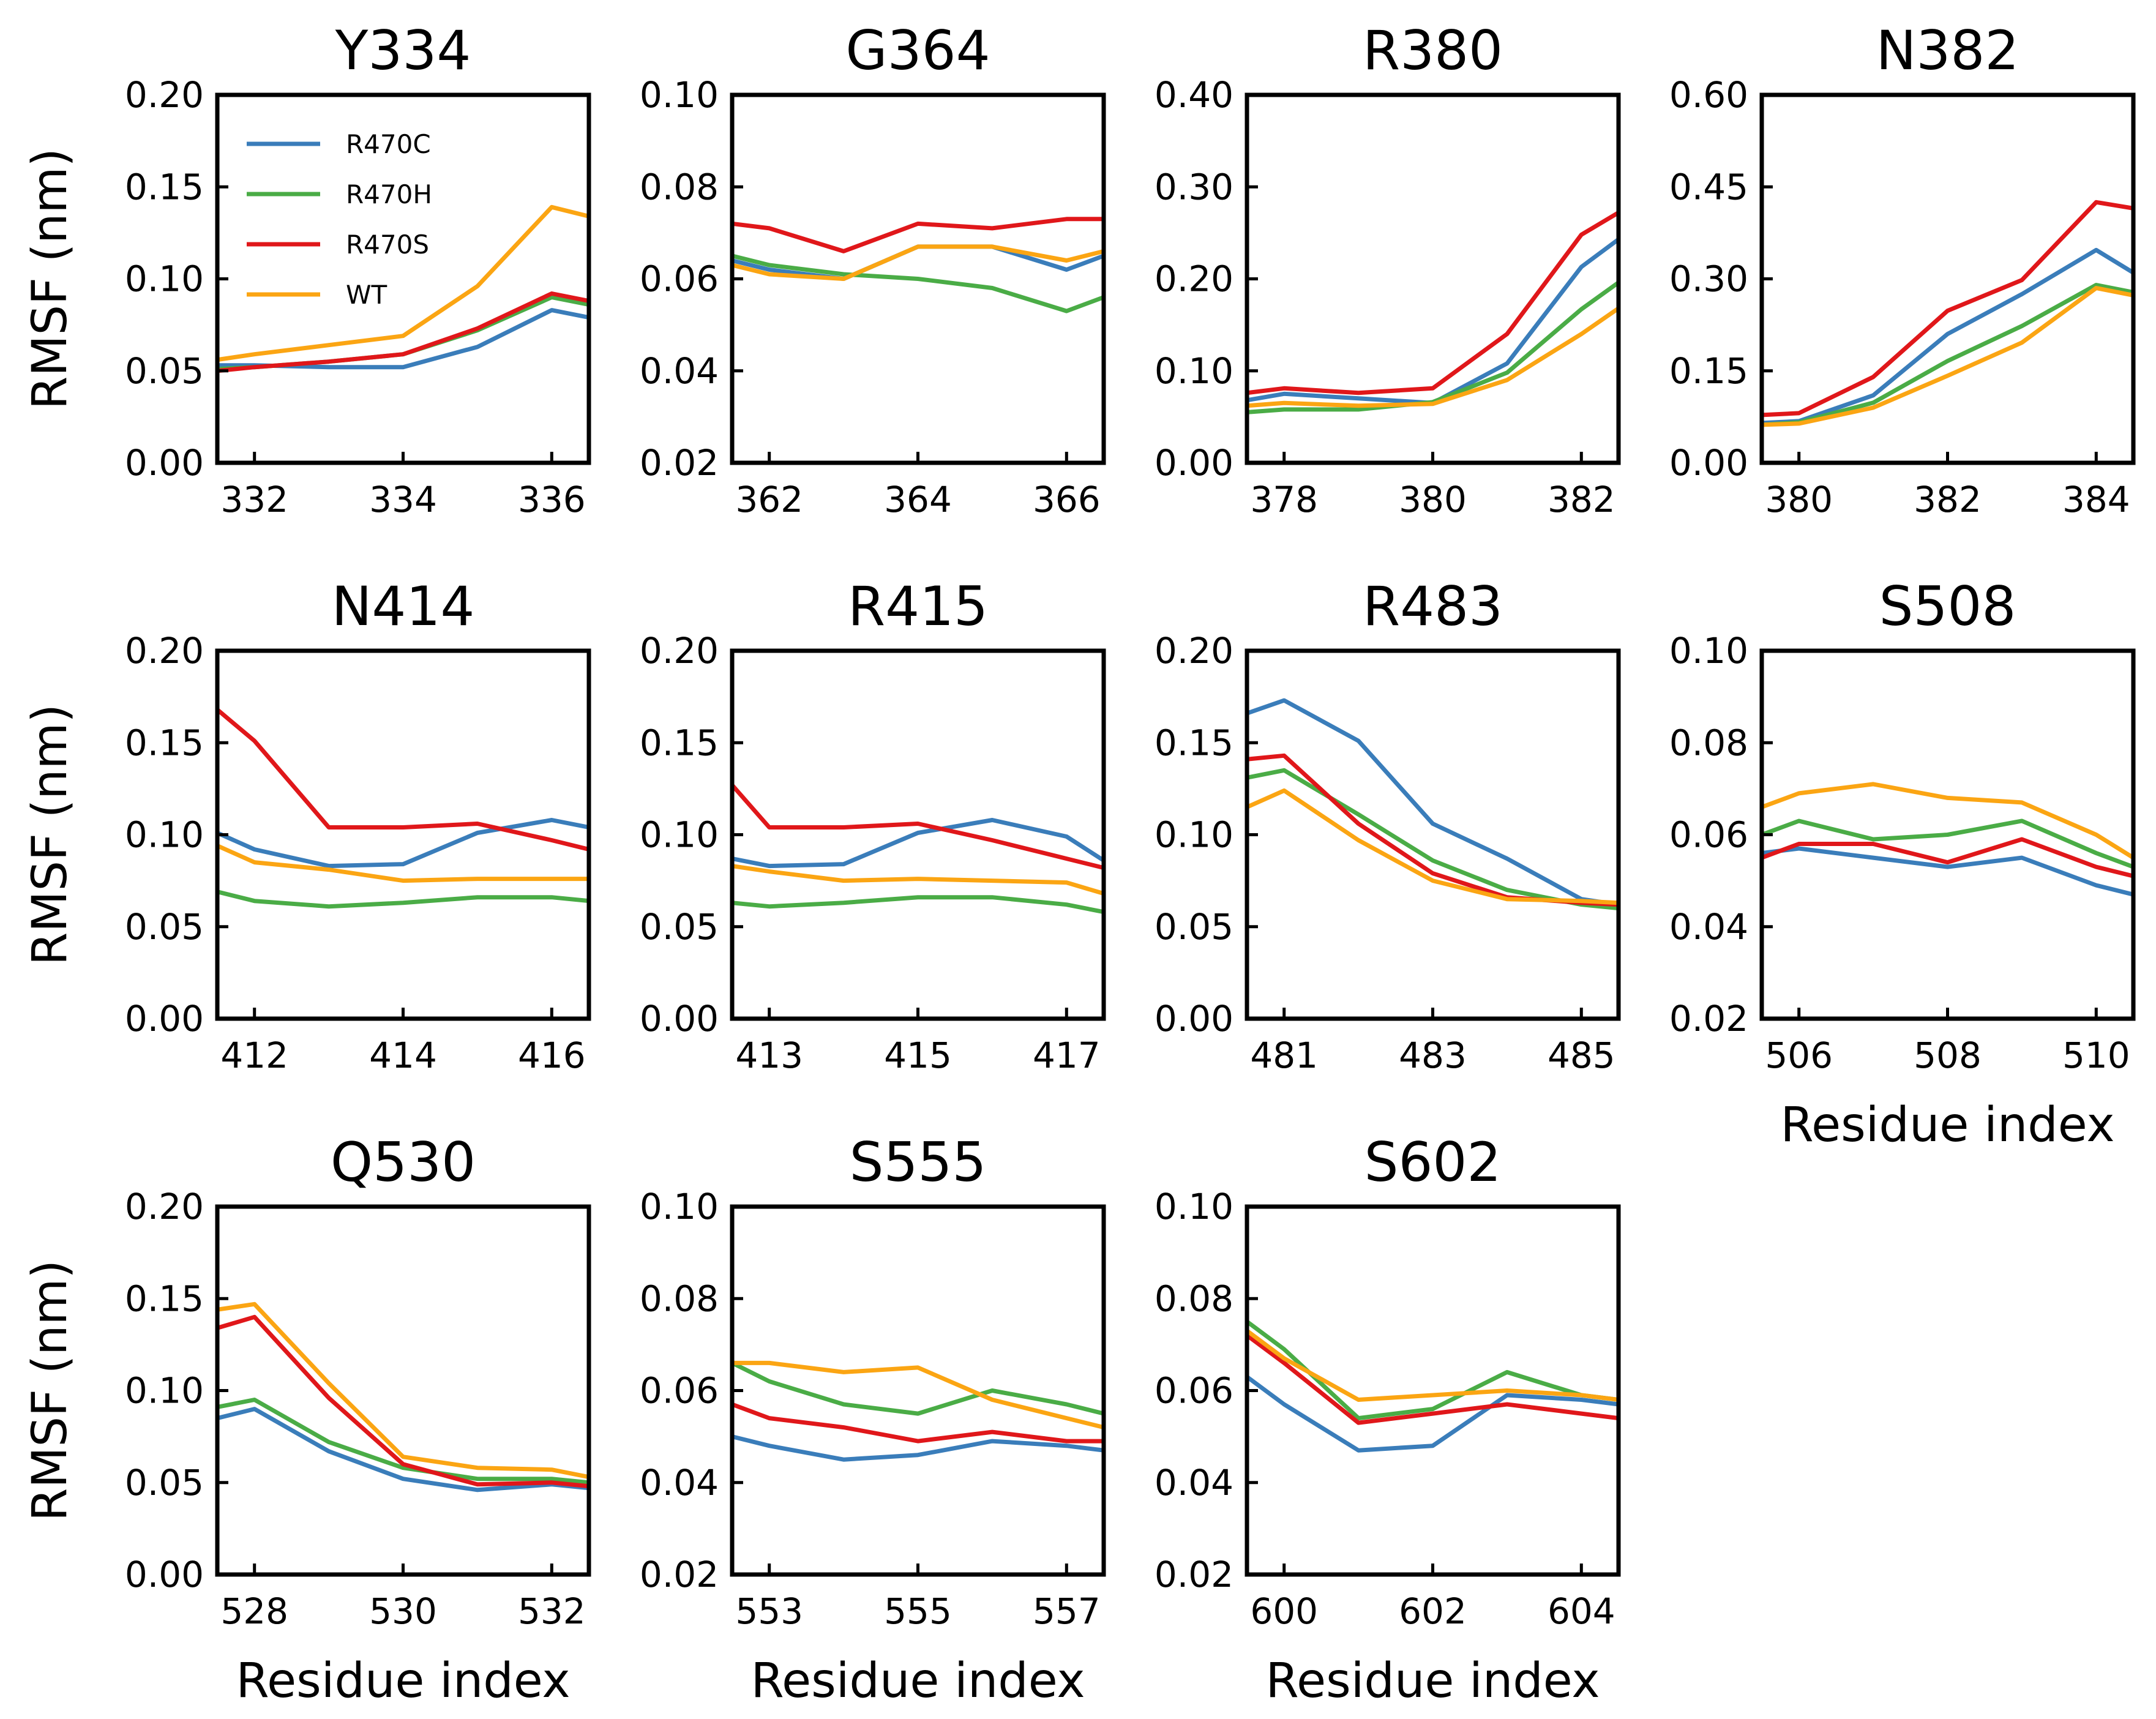 This screenshot has height=1719, width=2156. What do you see at coordinates (918, 606) in the screenshot?
I see `panel-title: R415` at bounding box center [918, 606].